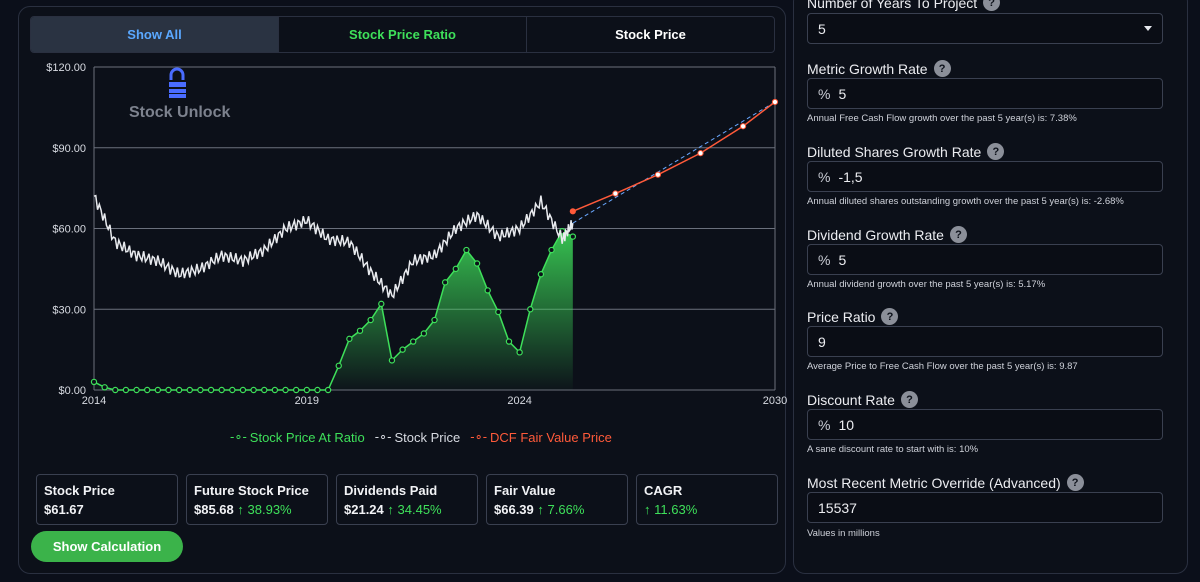 Image resolution: width=1200 pixels, height=582 pixels. I want to click on discount-rate-input: % 10, so click(985, 424).